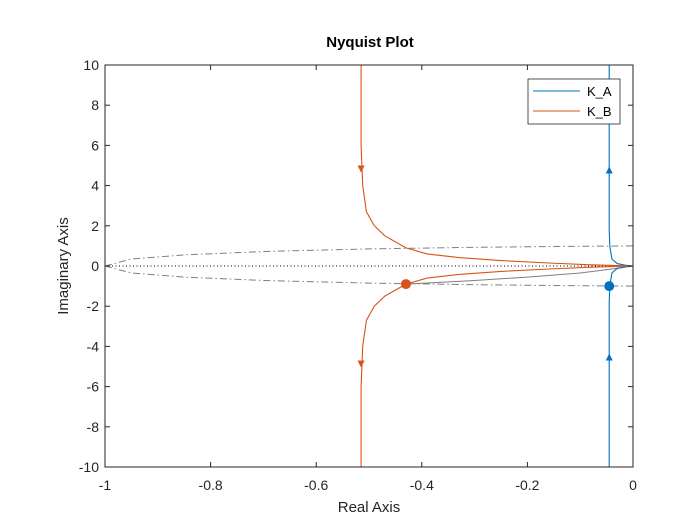 Image resolution: width=700 pixels, height=525 pixels. What do you see at coordinates (370, 42) in the screenshot?
I see `chart-title: Nyquist Plot` at bounding box center [370, 42].